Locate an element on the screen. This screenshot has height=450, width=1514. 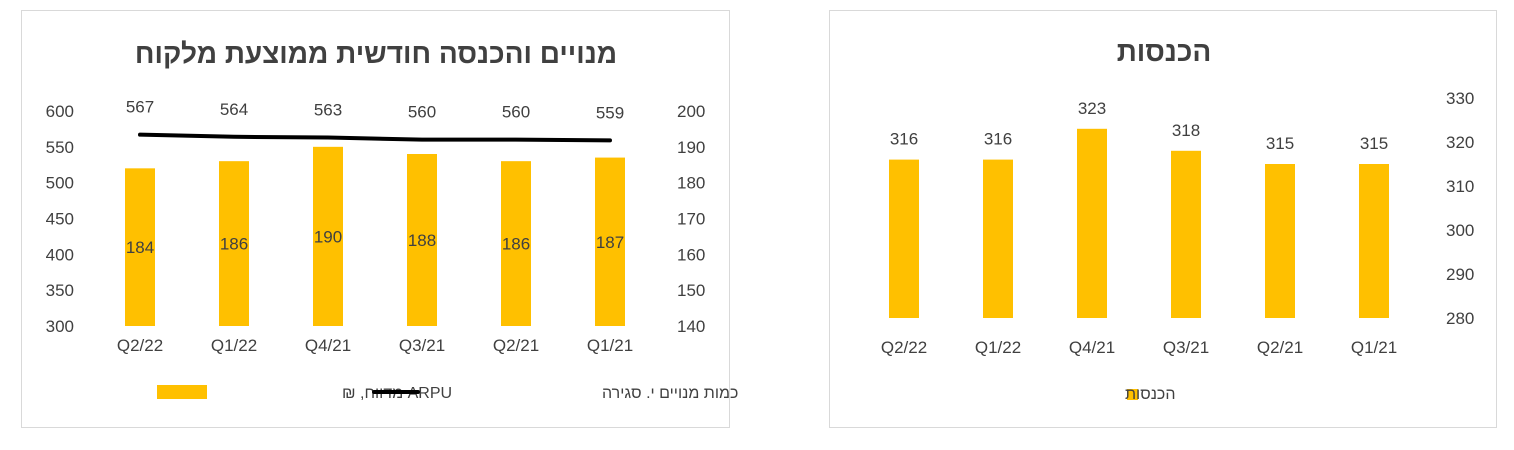
chart-legend: ARPU מדווח, ₪ כמות מנויים י. סגירה is located at coordinates (447, 393).